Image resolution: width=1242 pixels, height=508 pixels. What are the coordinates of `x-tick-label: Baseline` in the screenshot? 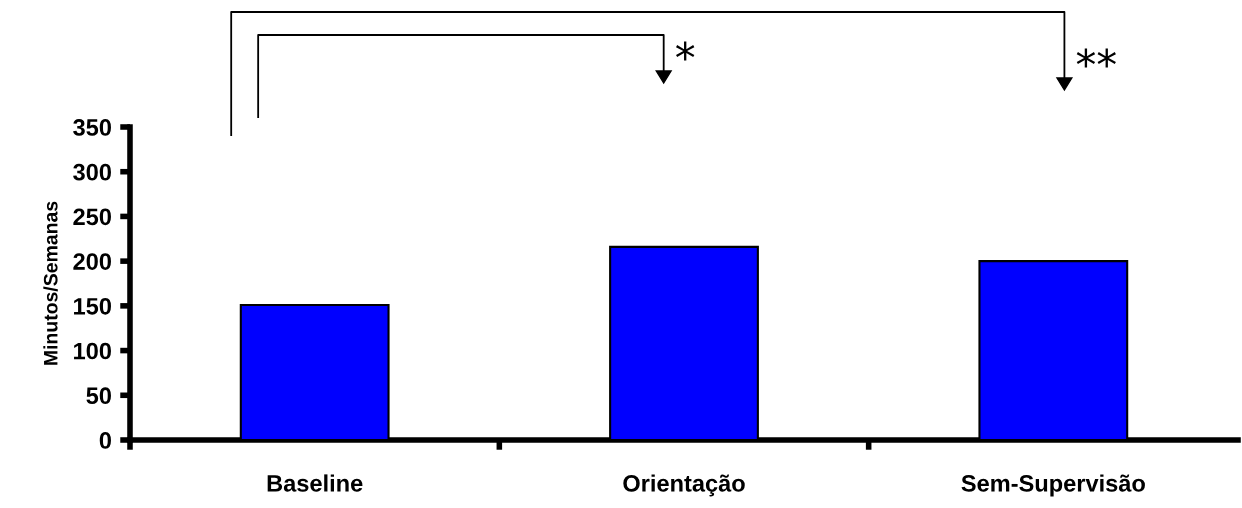 It's located at (315, 483).